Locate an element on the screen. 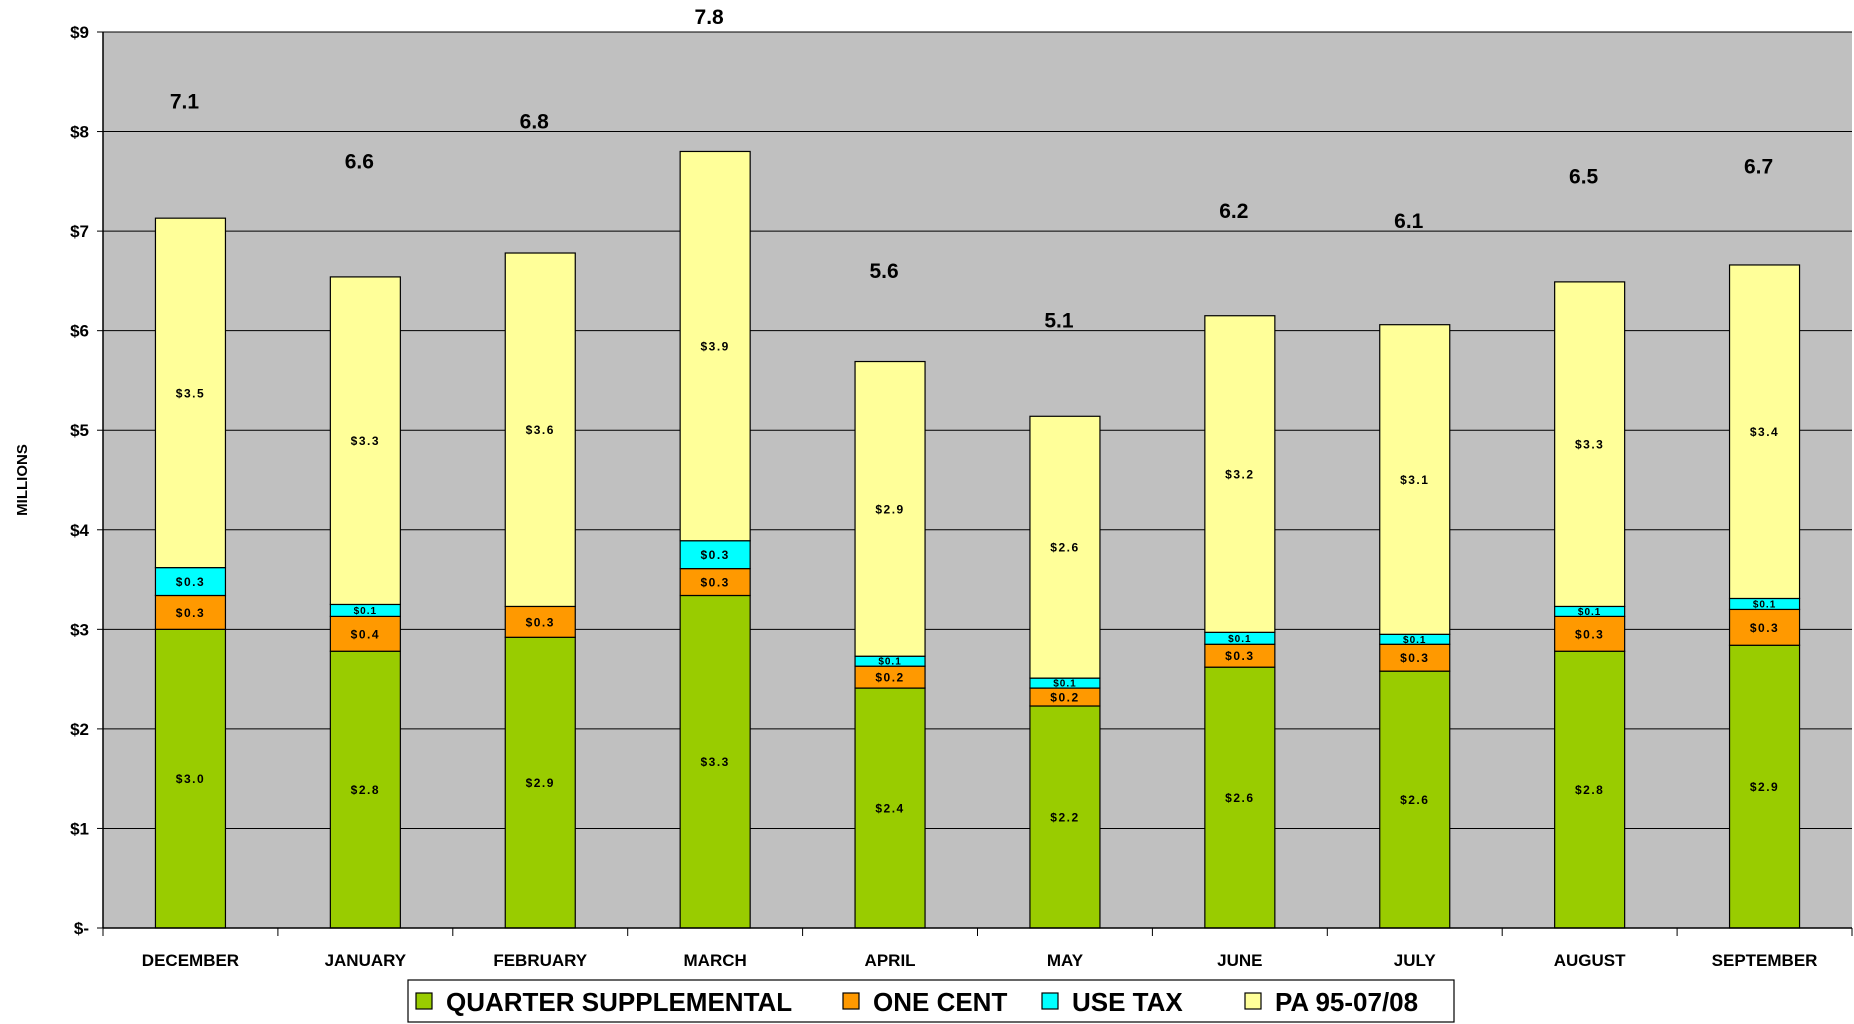 This screenshot has height=1024, width=1854. y-tick-labels: $- $1 $2 $3 $4 $5 $6 $7 $8 $9 is located at coordinates (79, 480).